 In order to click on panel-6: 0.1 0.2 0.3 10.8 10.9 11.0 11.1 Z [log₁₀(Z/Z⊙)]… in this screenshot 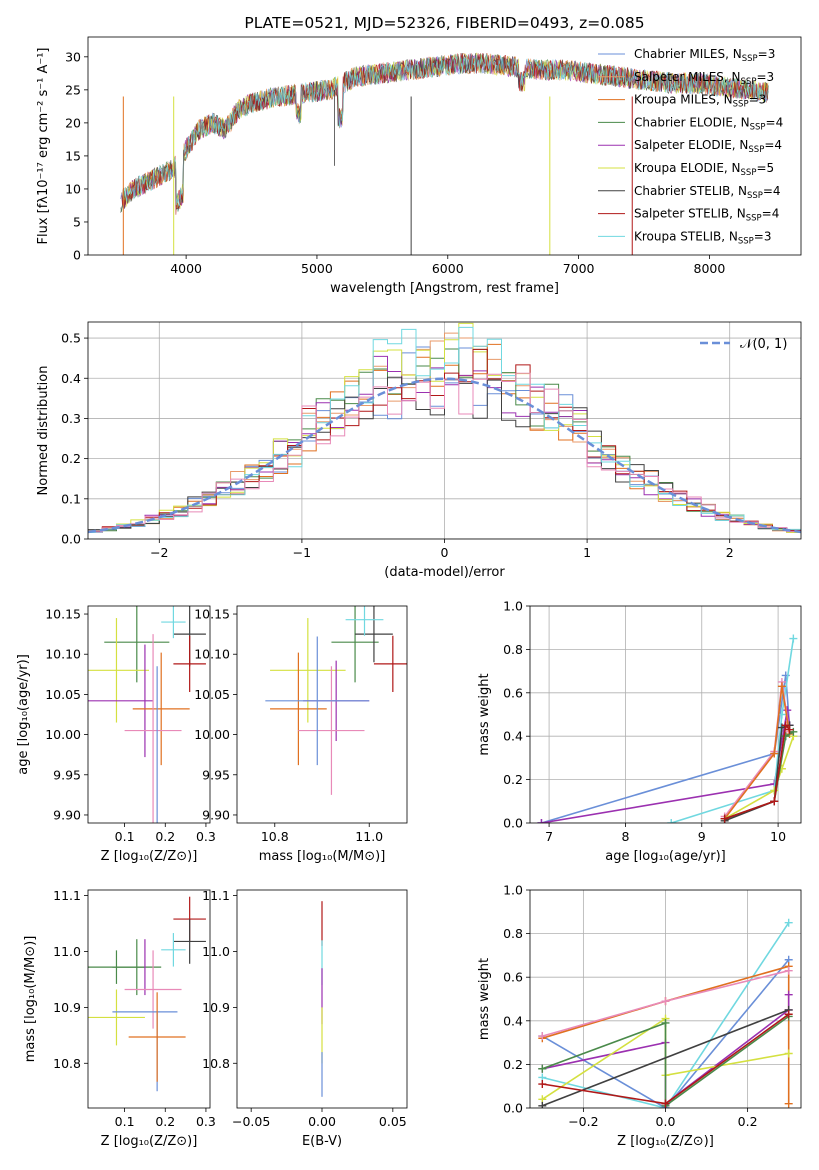, I will do `click(119, 1018)`.